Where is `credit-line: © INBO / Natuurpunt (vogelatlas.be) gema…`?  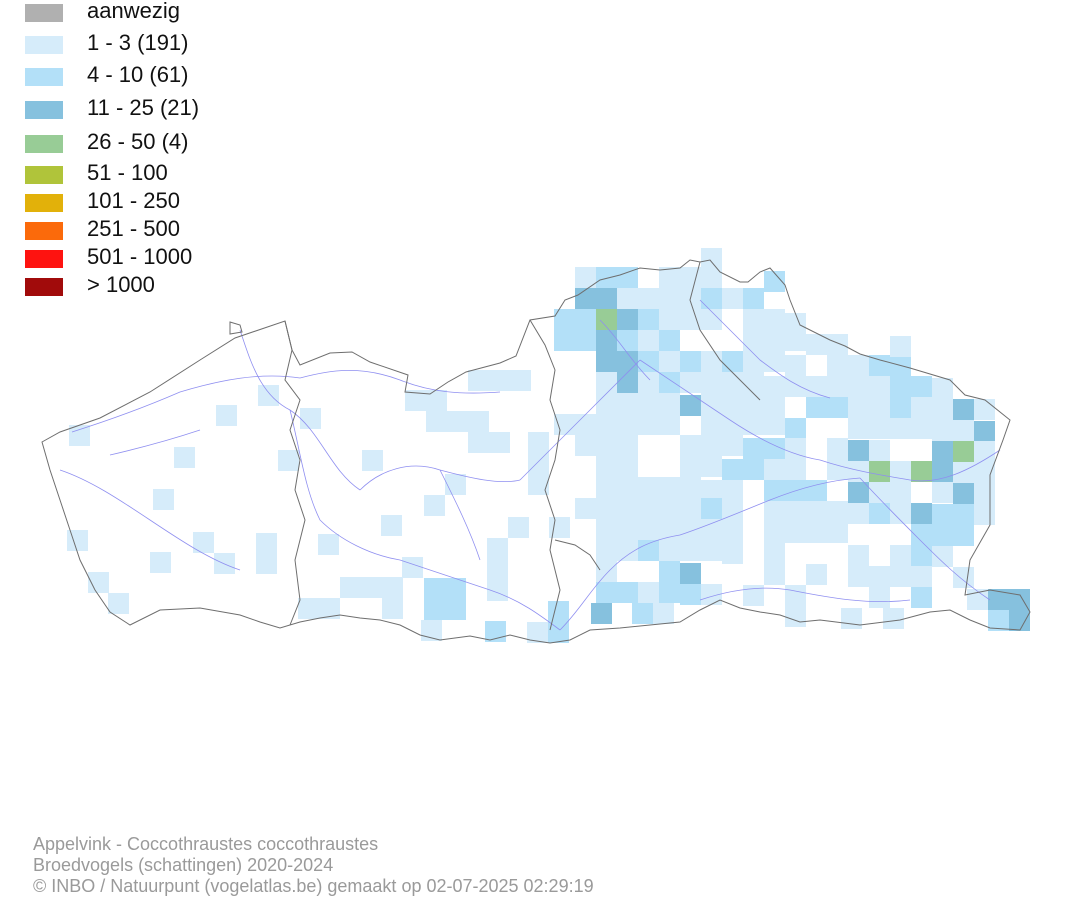
credit-line: © INBO / Natuurpunt (vogelatlas.be) gema… is located at coordinates (313, 886).